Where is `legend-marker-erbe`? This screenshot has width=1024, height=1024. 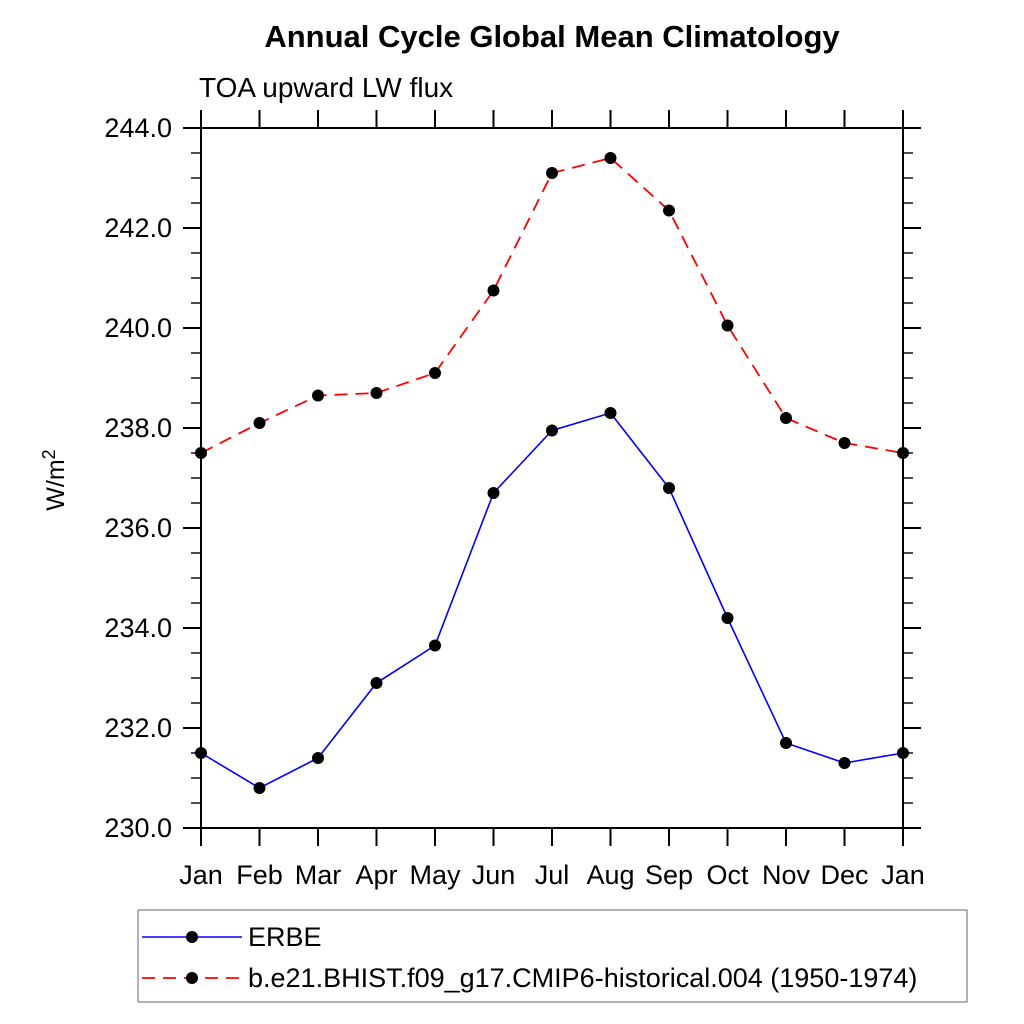
legend-marker-erbe is located at coordinates (192, 937).